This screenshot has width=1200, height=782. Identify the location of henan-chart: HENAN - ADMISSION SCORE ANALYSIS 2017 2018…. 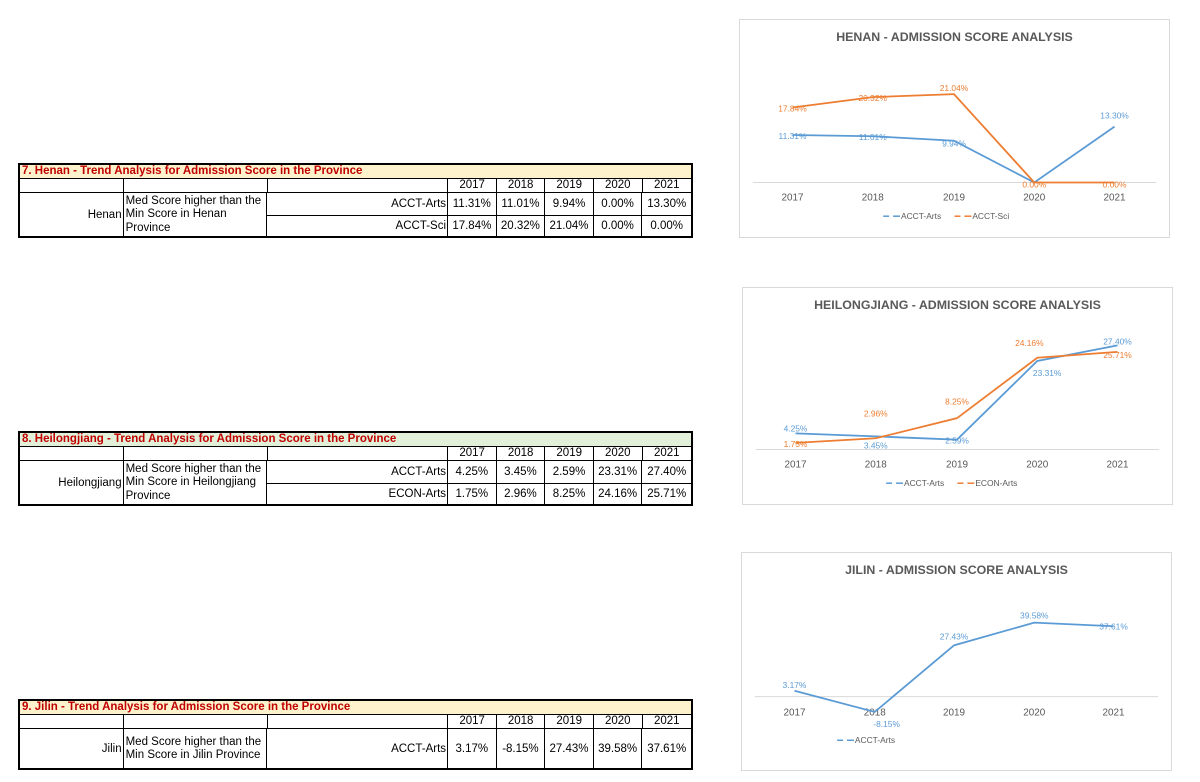
(954, 128).